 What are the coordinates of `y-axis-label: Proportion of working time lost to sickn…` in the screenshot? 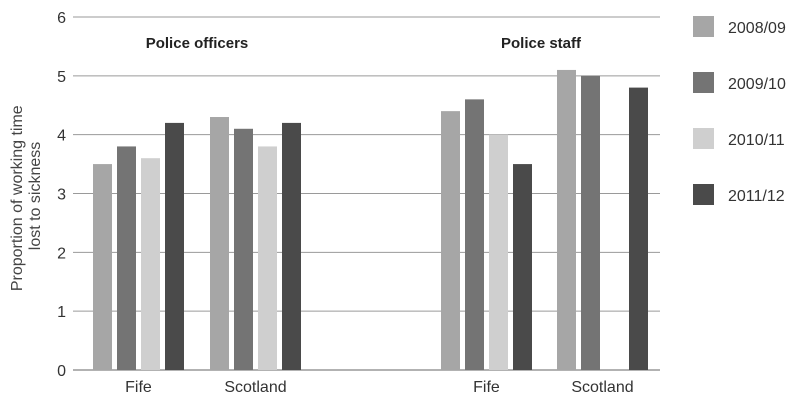 It's located at (26, 196).